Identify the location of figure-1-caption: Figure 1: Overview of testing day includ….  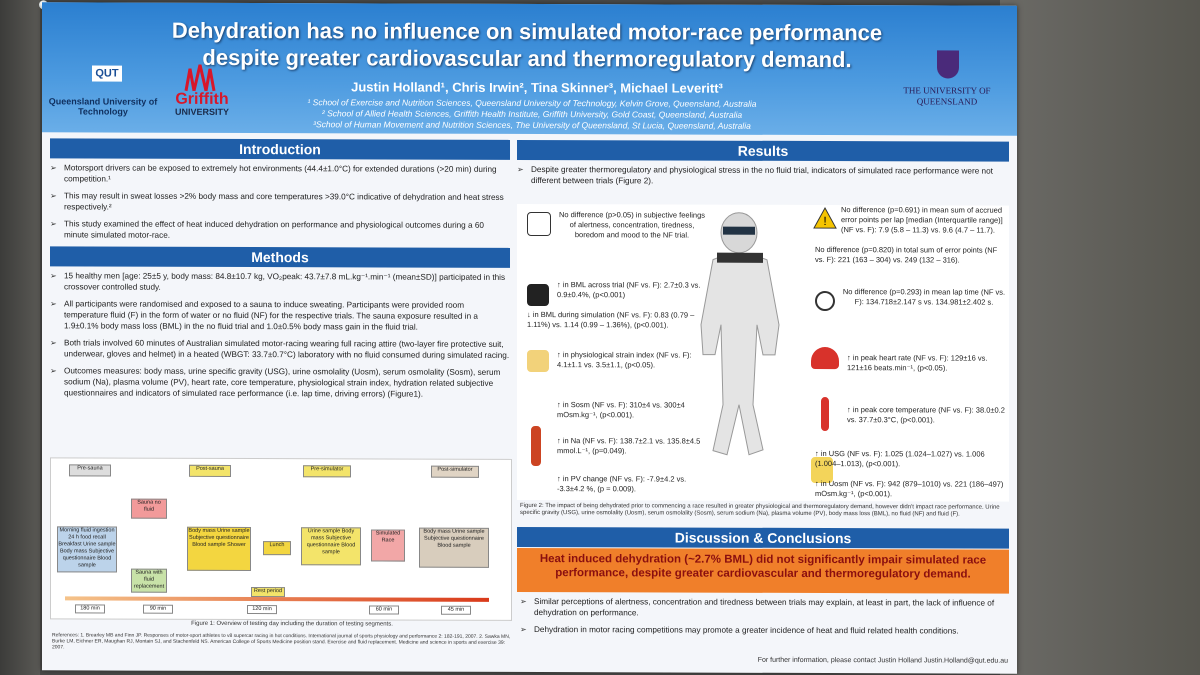
(292, 624).